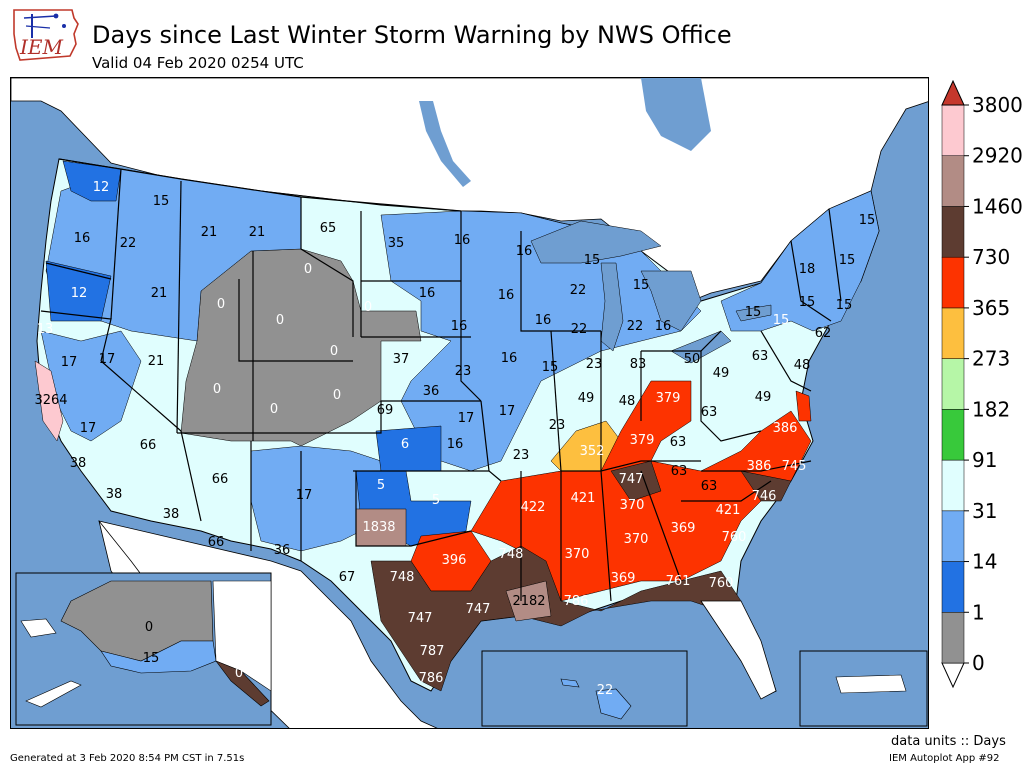 Image resolution: width=1024 pixels, height=768 pixels. I want to click on label-dlh: 16, so click(524, 251).